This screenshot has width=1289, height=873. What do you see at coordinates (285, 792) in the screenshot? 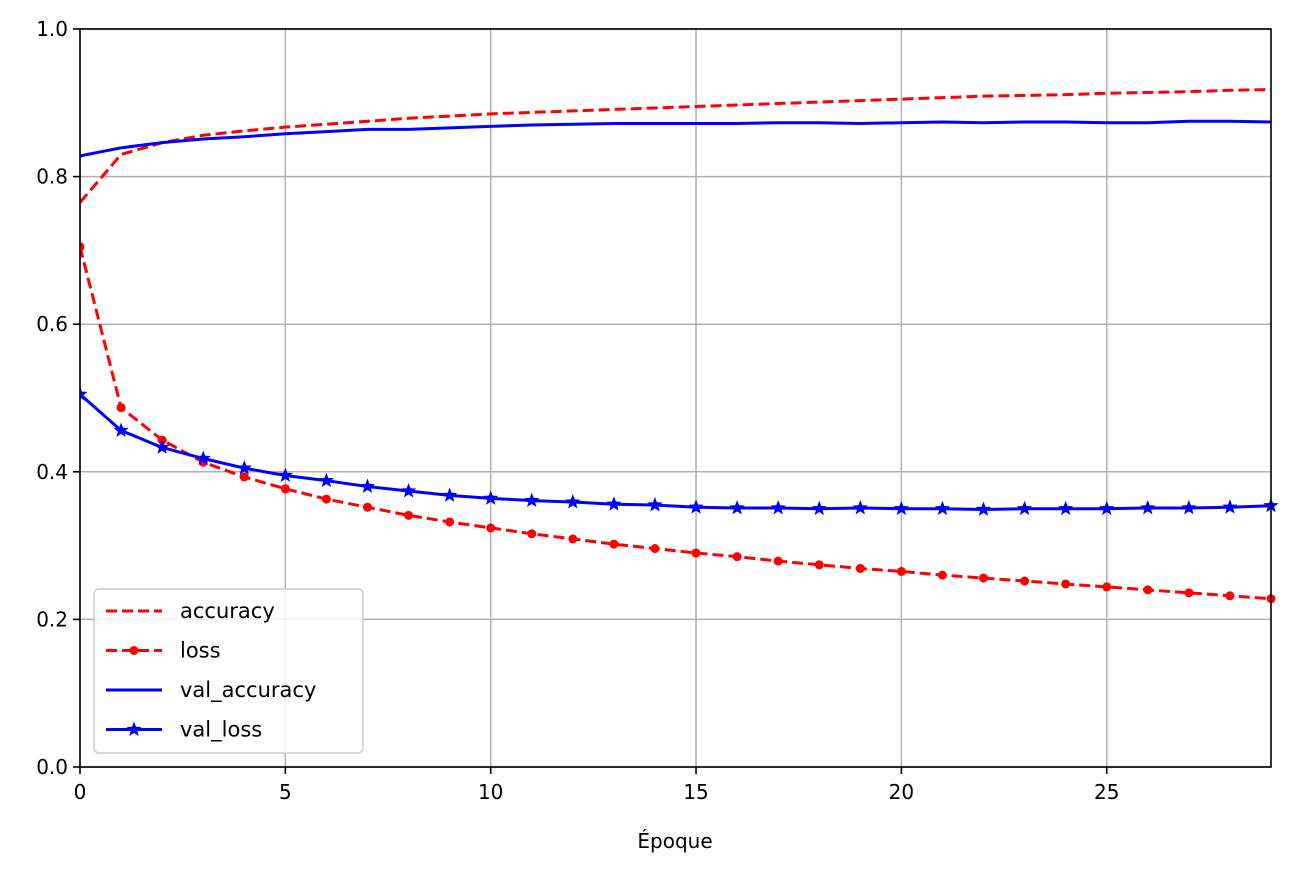
I see `x-tick-label: 5` at bounding box center [285, 792].